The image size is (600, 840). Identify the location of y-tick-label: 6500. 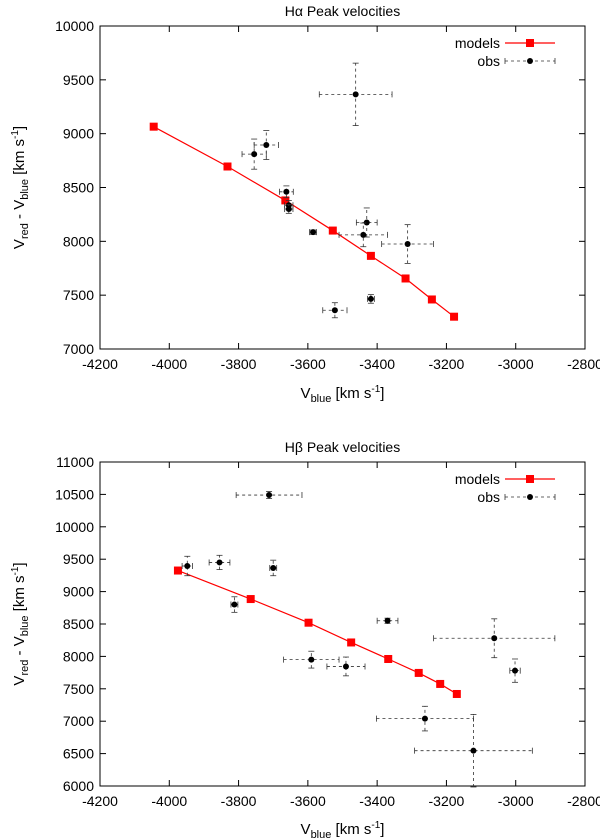
(78, 754).